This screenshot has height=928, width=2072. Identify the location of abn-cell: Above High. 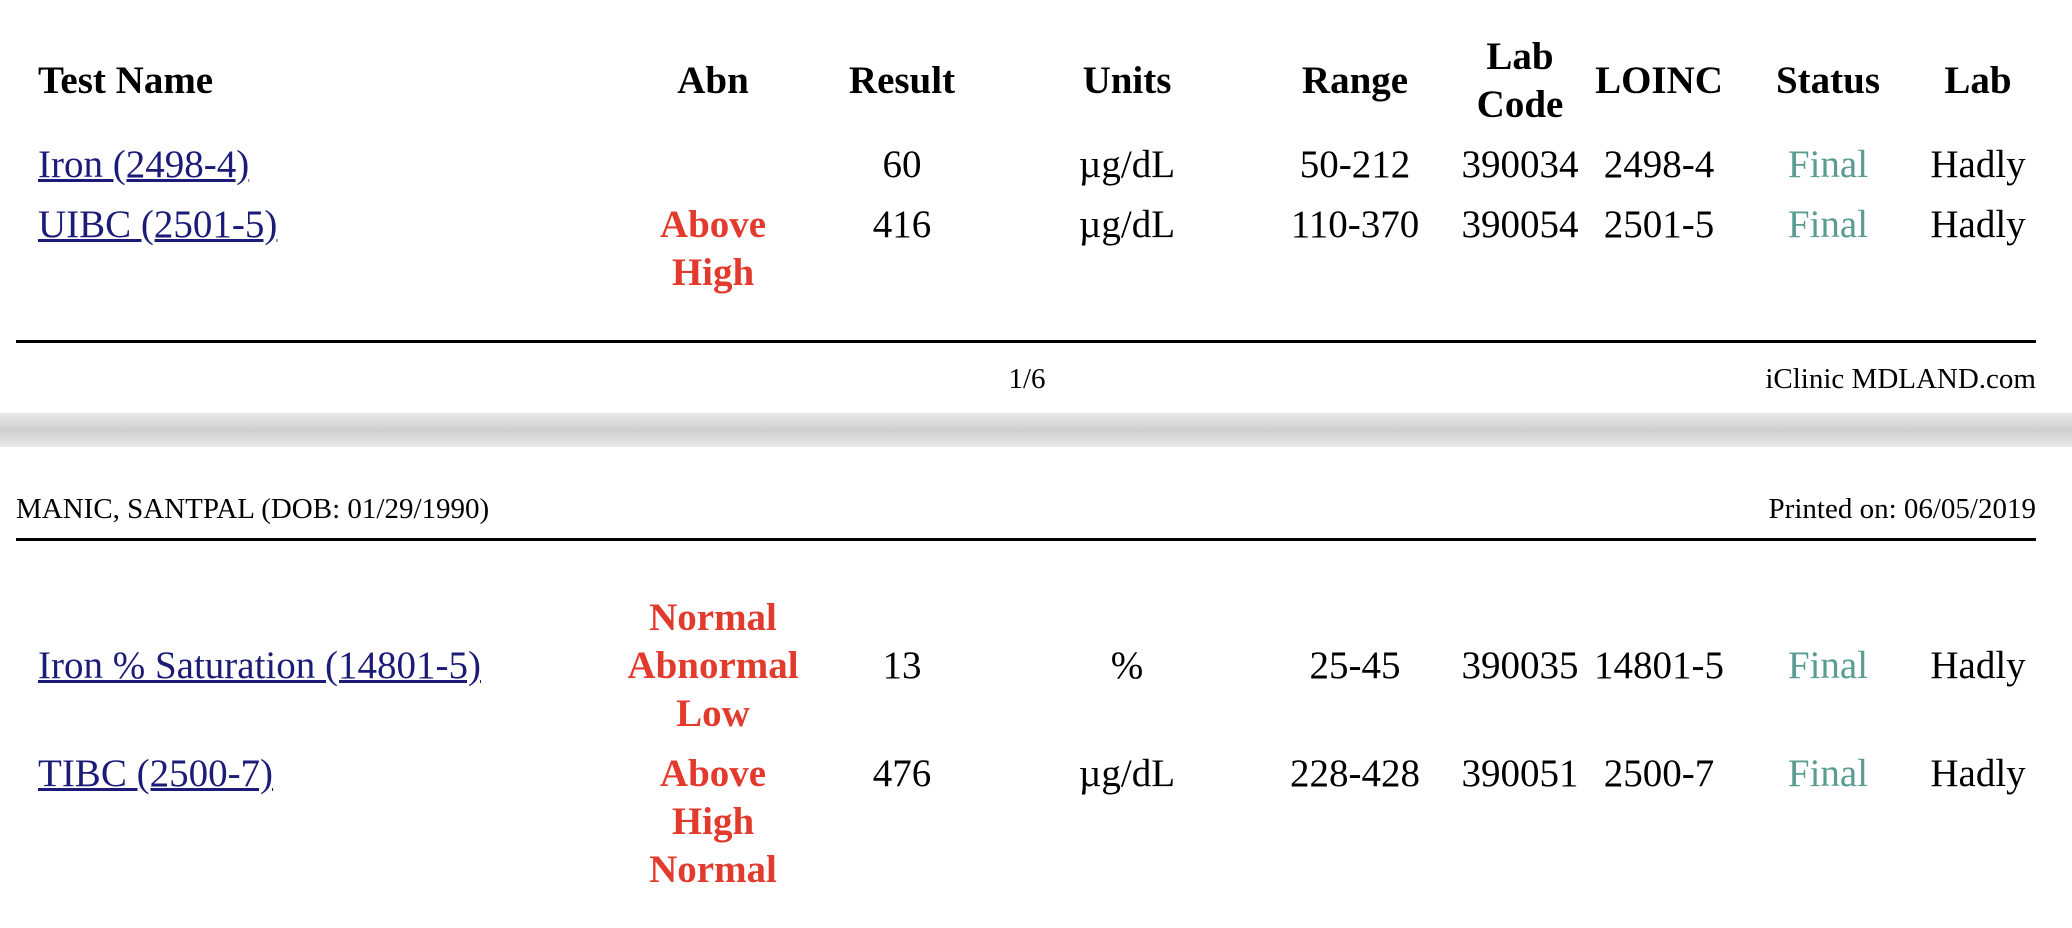
(713, 248).